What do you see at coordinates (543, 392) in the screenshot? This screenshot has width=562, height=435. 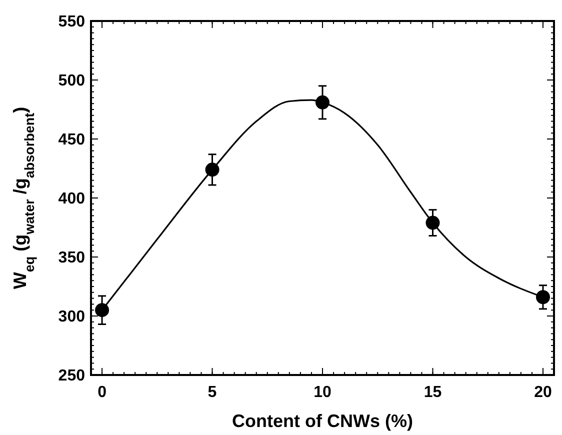 I see `x-tick-label: 20` at bounding box center [543, 392].